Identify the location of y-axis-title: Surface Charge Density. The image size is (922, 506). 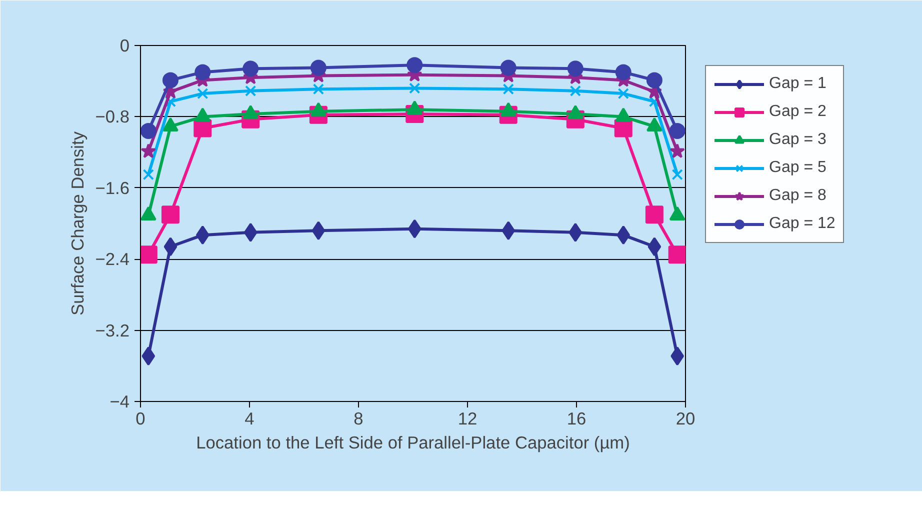
(77, 223).